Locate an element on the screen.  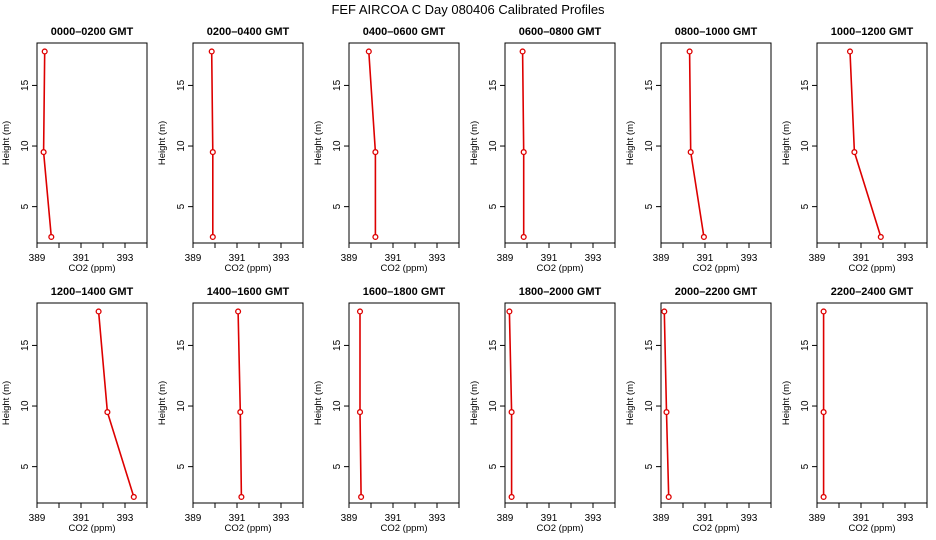
panel-title: 0600–0800 GMT is located at coordinates (560, 32).